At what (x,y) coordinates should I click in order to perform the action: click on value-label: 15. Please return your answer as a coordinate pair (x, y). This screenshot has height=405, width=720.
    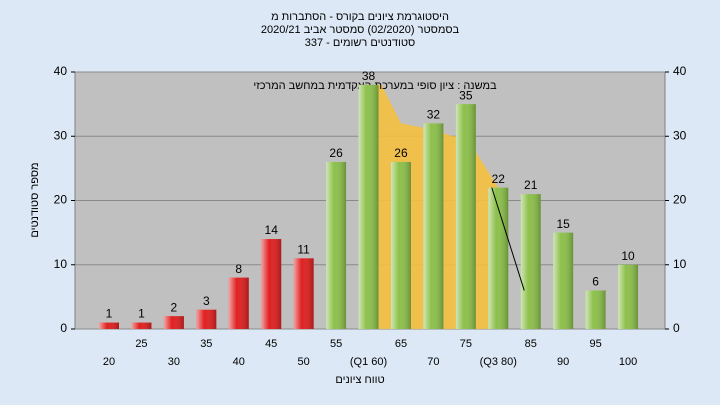
    Looking at the image, I should click on (563, 224).